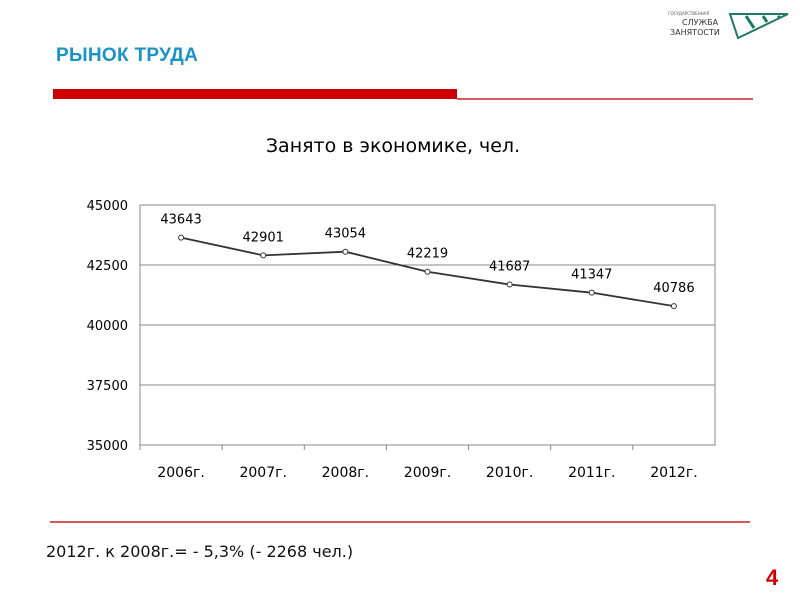 This screenshot has height=600, width=800. I want to click on data-label: 41687, so click(509, 267).